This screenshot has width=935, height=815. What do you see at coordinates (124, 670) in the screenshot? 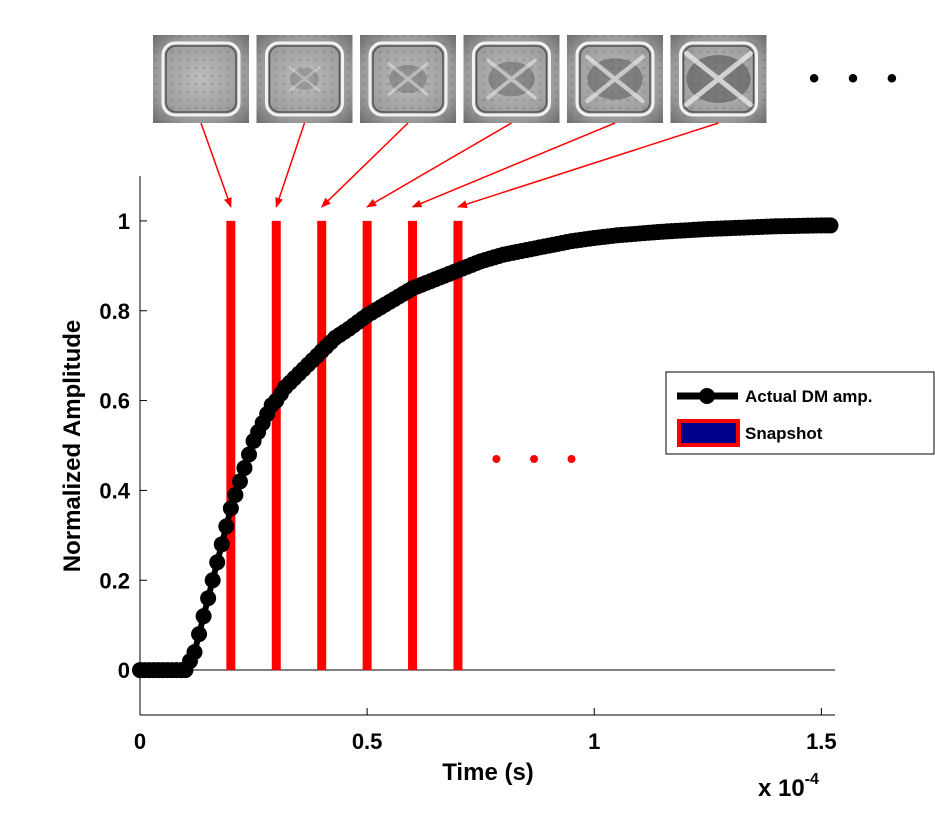
I see `y-tick-label: 0` at bounding box center [124, 670].